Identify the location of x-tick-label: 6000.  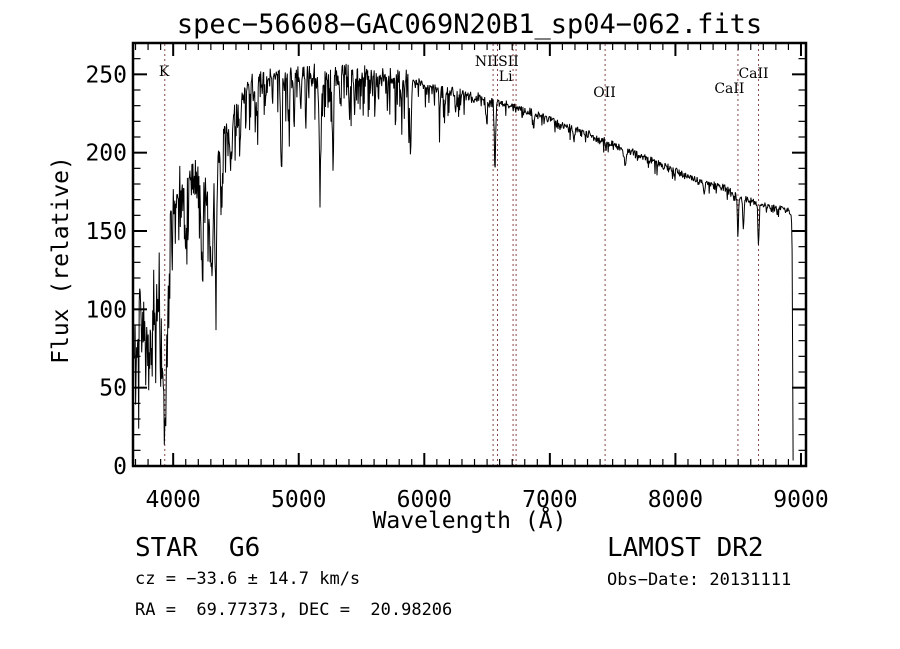
(424, 500).